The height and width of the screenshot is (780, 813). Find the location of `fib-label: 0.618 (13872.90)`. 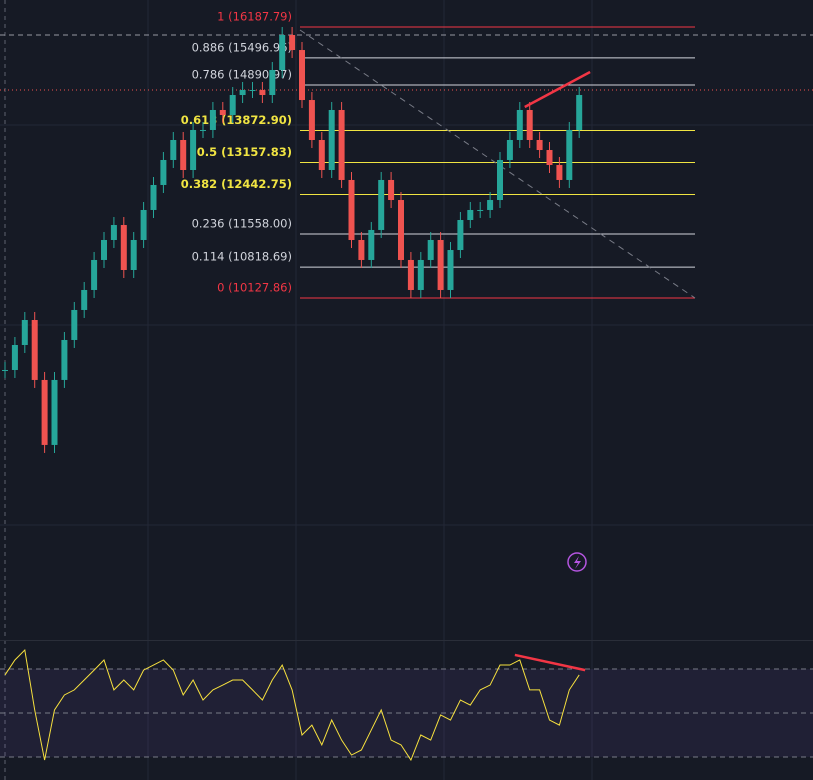

fib-label: 0.618 (13872.90) is located at coordinates (236, 120).